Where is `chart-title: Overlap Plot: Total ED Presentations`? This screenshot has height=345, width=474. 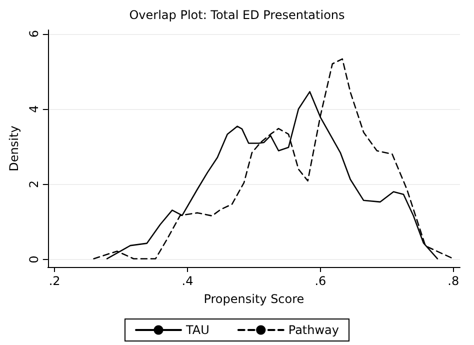
chart-title: Overlap Plot: Total ED Presentations is located at coordinates (237, 15).